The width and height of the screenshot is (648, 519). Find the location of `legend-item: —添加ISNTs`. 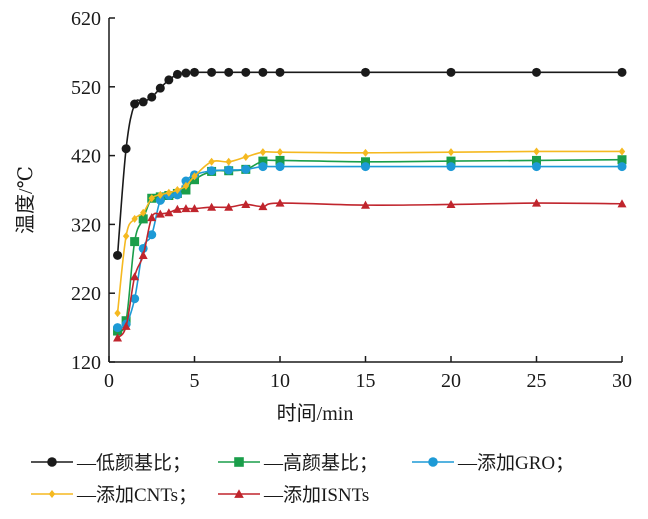

legend-item: —添加ISNTs is located at coordinates (293, 495).